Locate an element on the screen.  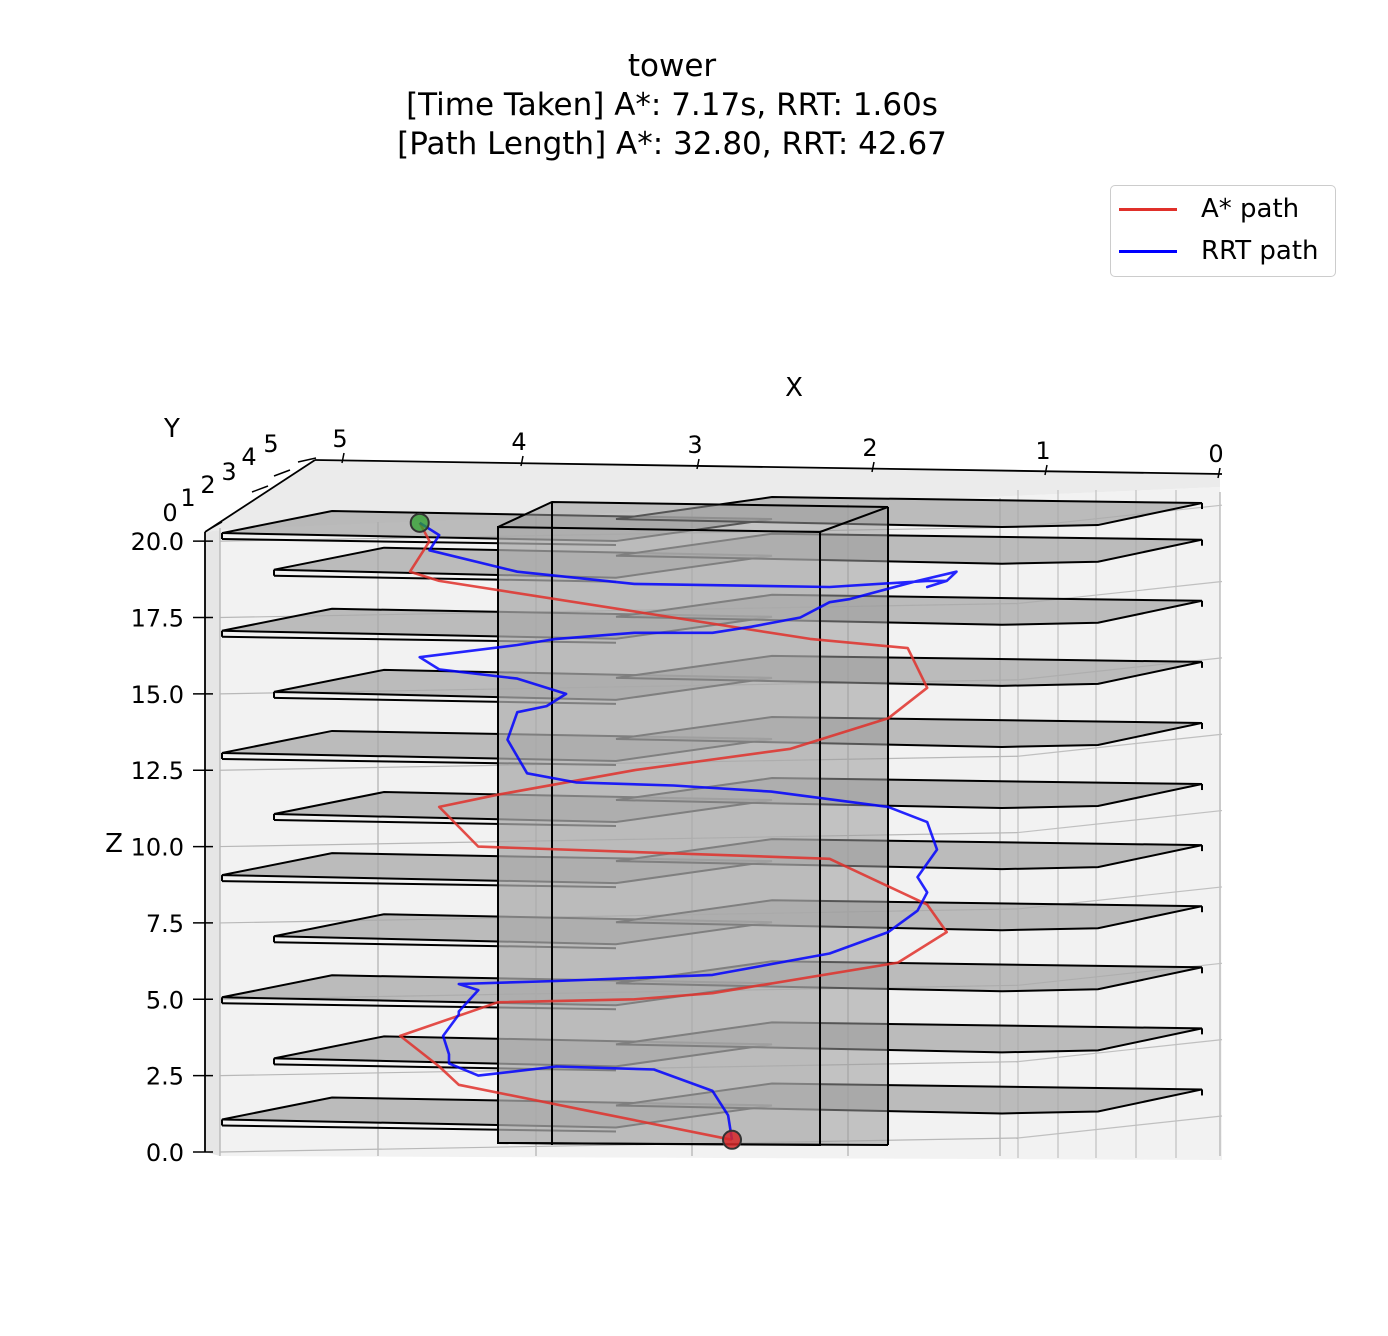
z-tick-label: 7.5 is located at coordinates (165, 924).